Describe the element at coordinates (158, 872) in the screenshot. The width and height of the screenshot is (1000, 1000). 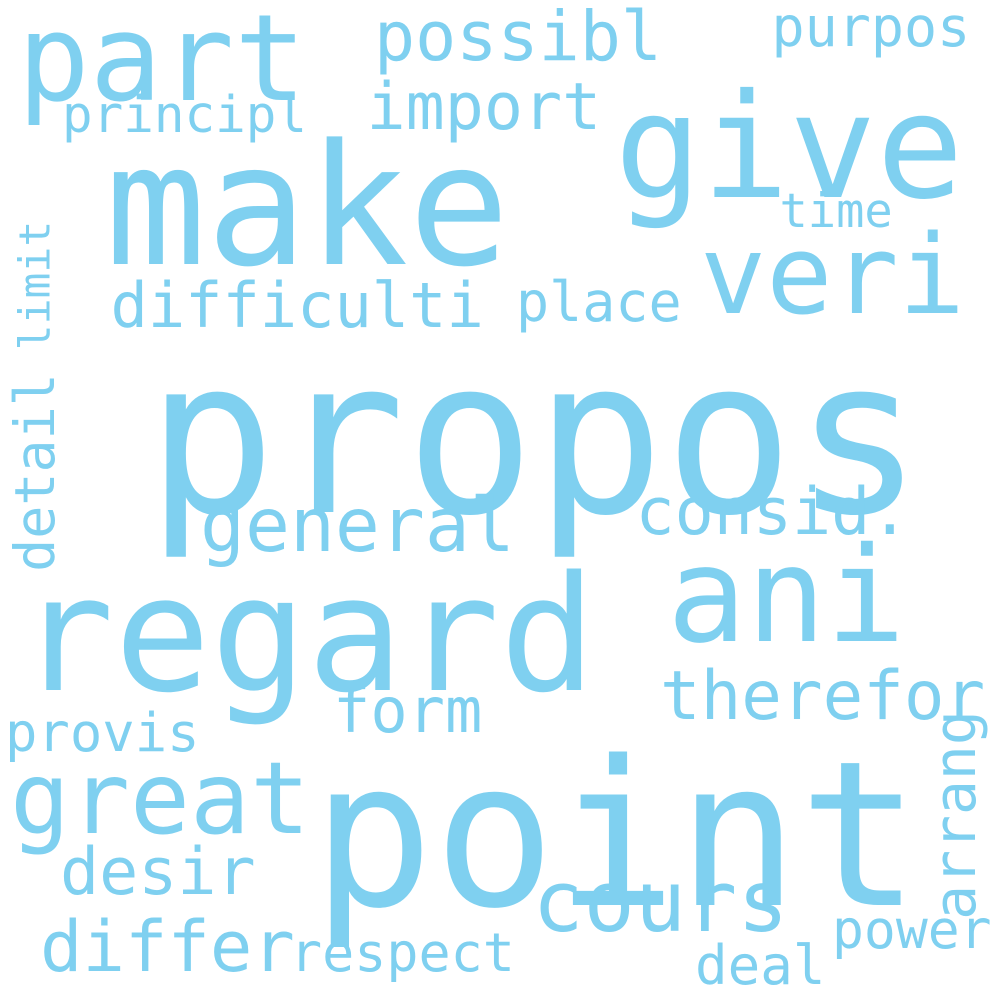
I see `word-desir: desir` at that location.